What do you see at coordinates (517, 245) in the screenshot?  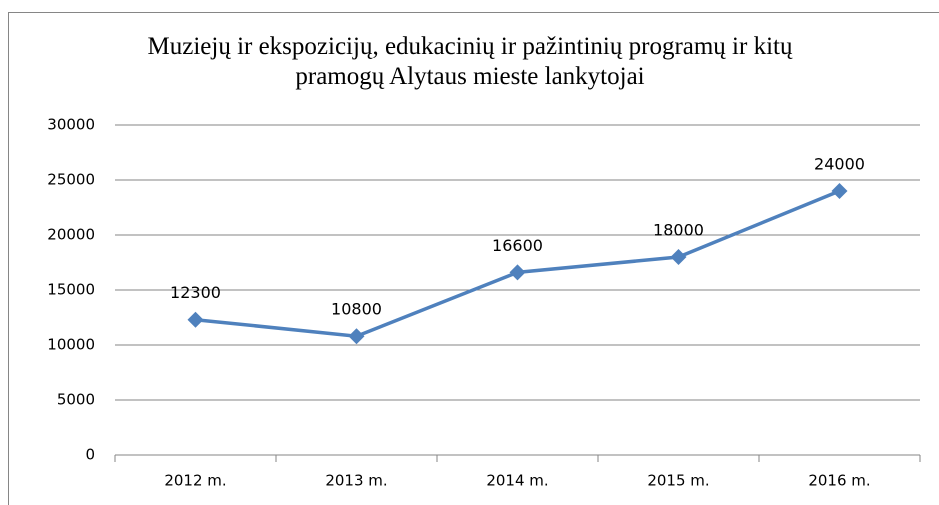 I see `data-label: 16600` at bounding box center [517, 245].